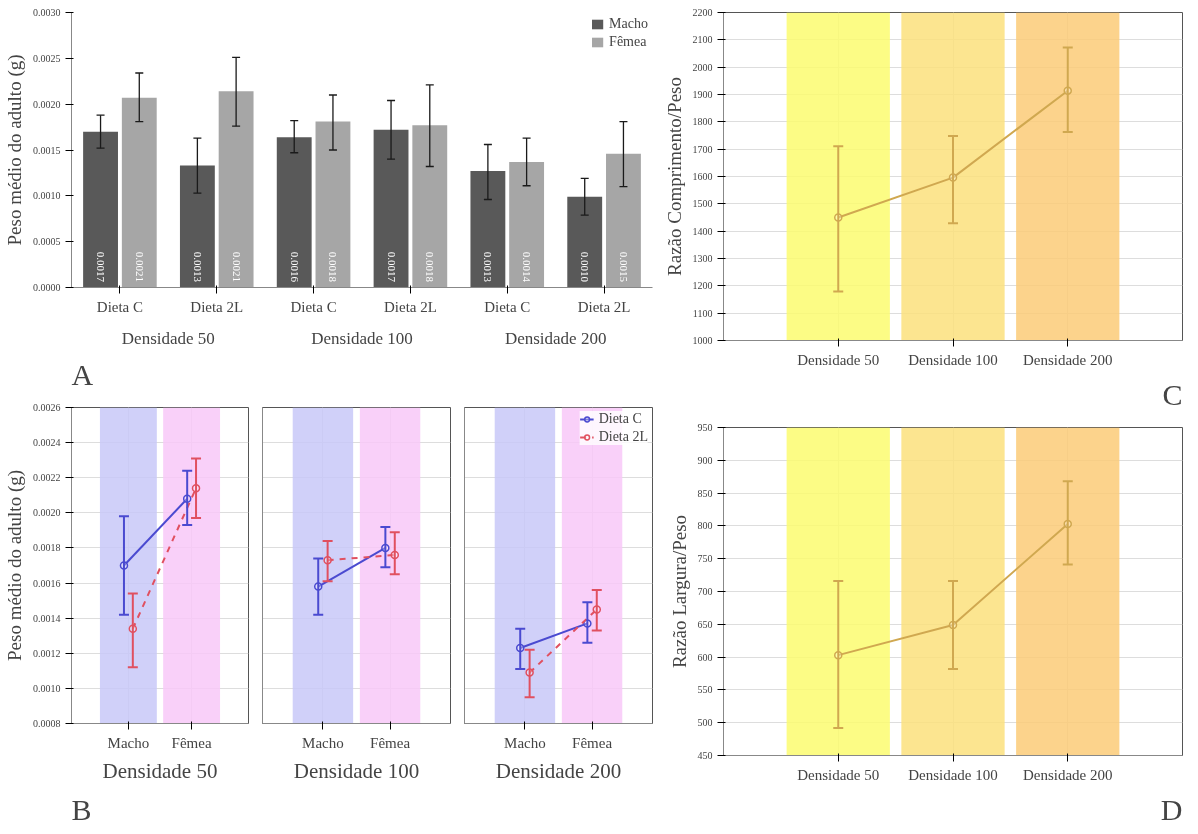  Describe the element at coordinates (702, 149) in the screenshot. I see `y-tick-label: 1700` at that location.